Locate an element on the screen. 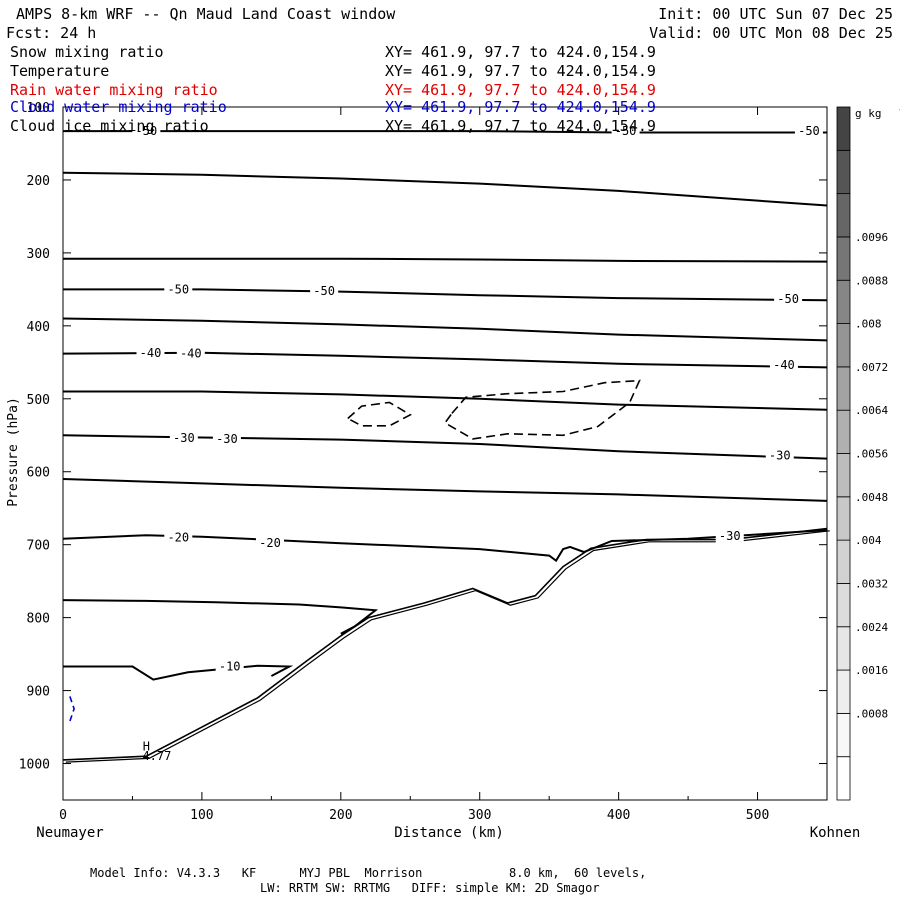 The width and height of the screenshot is (900, 900). high-marker: H is located at coordinates (146, 746).